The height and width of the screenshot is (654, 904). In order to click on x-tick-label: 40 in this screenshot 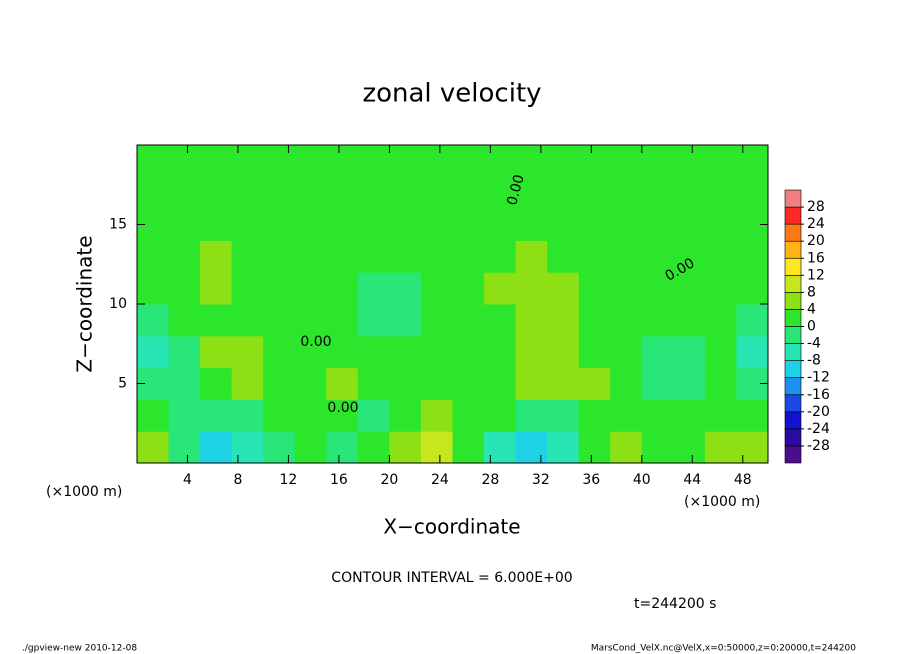, I will do `click(642, 480)`.